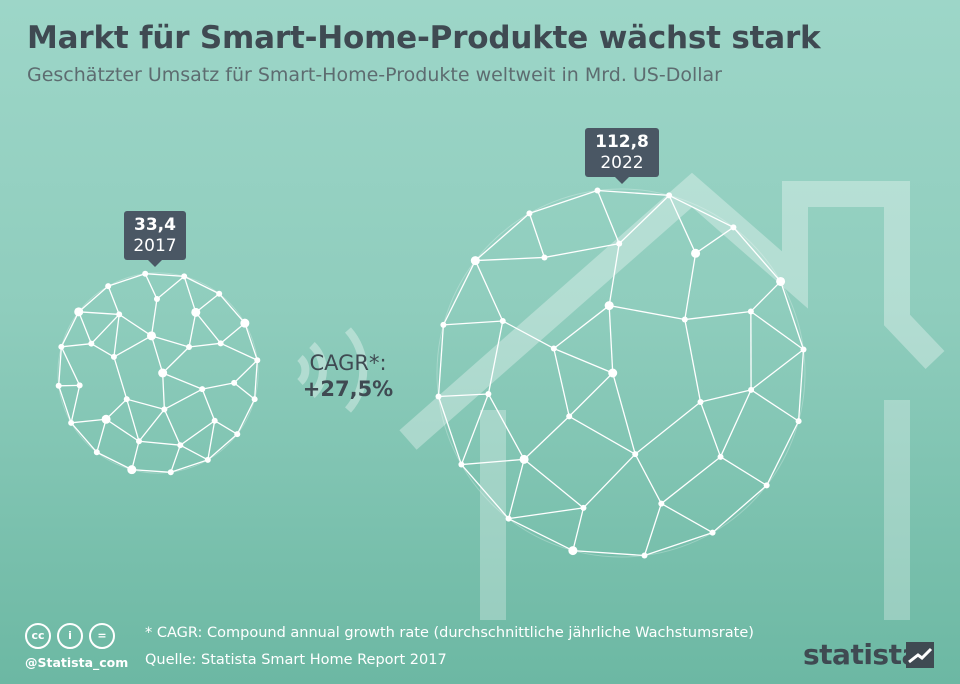  What do you see at coordinates (296, 660) in the screenshot?
I see `source-note: Quelle: Statista Smart Home Report 2017` at bounding box center [296, 660].